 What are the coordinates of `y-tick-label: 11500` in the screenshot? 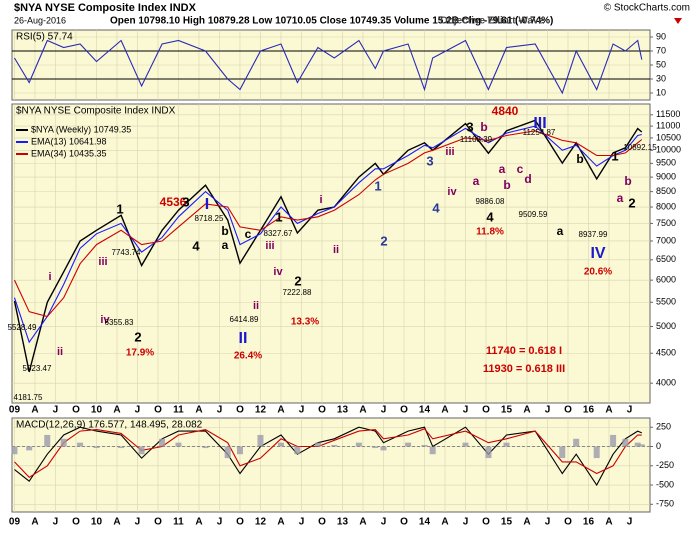 It's located at (668, 114).